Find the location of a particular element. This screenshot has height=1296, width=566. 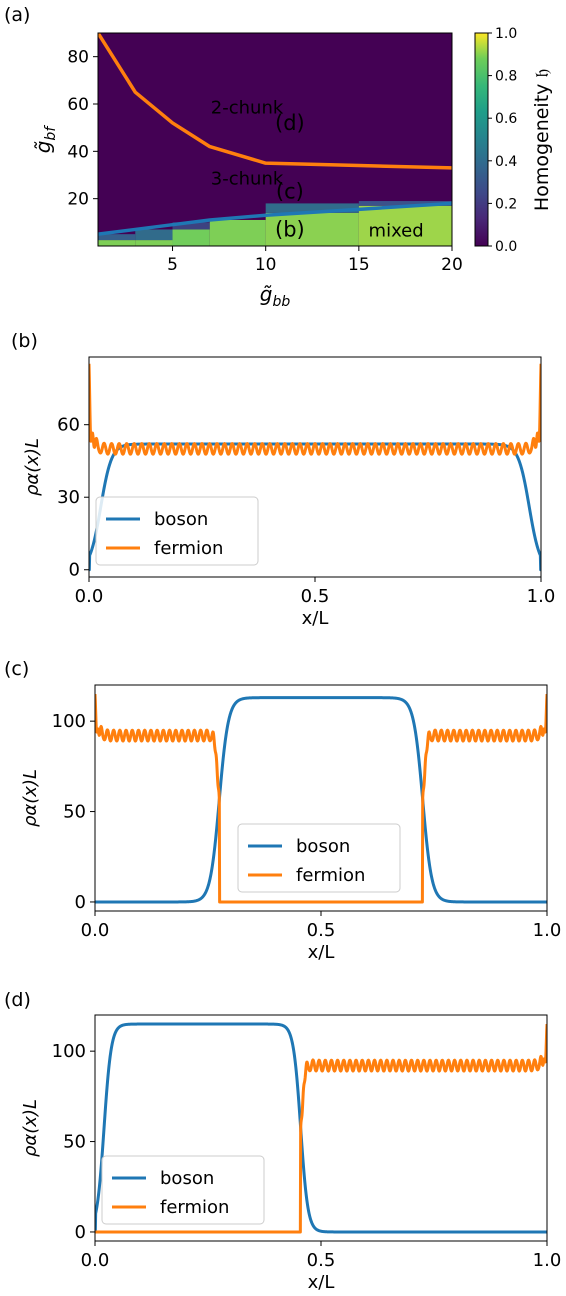

x-tick-label: 10 is located at coordinates (266, 265).